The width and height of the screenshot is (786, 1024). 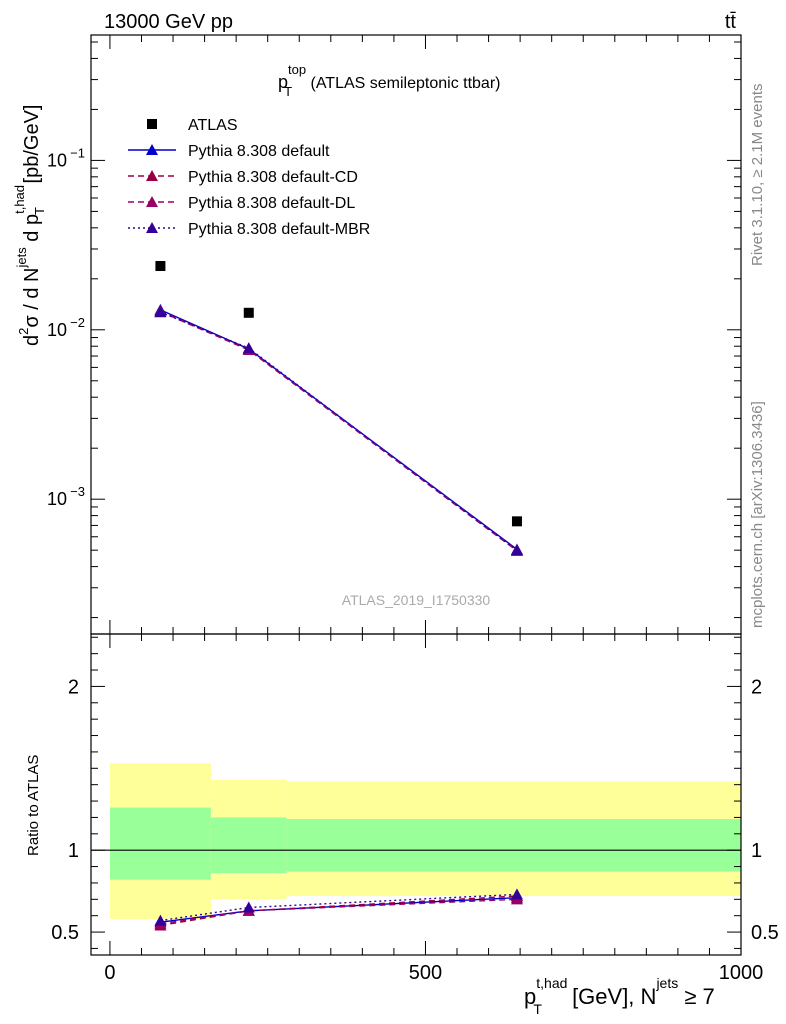 What do you see at coordinates (168, 22) in the screenshot?
I see `header-energy: 13000 GeV pp` at bounding box center [168, 22].